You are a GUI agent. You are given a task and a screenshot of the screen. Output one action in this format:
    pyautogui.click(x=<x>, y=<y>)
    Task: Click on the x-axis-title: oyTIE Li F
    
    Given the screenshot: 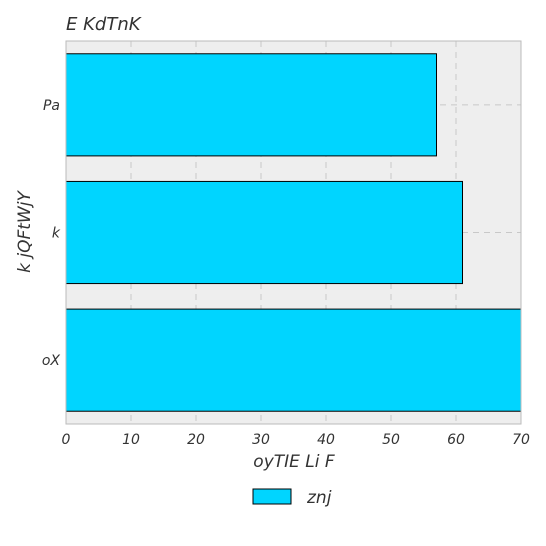 What is the action you would take?
    pyautogui.click(x=294, y=462)
    